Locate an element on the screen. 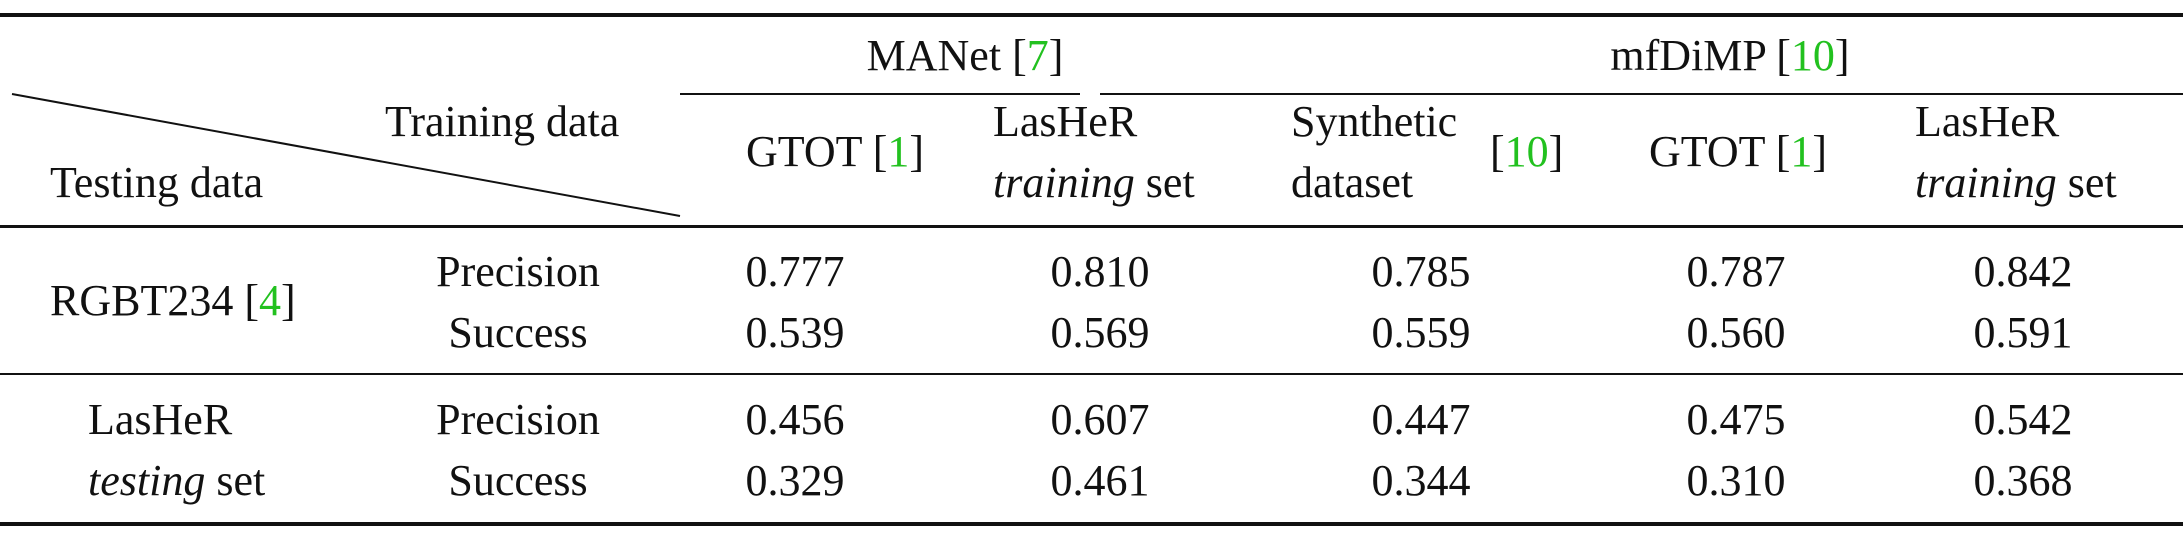 The height and width of the screenshot is (543, 2183). column-header-manet-lasher-line1: LasHeR is located at coordinates (1065, 121).